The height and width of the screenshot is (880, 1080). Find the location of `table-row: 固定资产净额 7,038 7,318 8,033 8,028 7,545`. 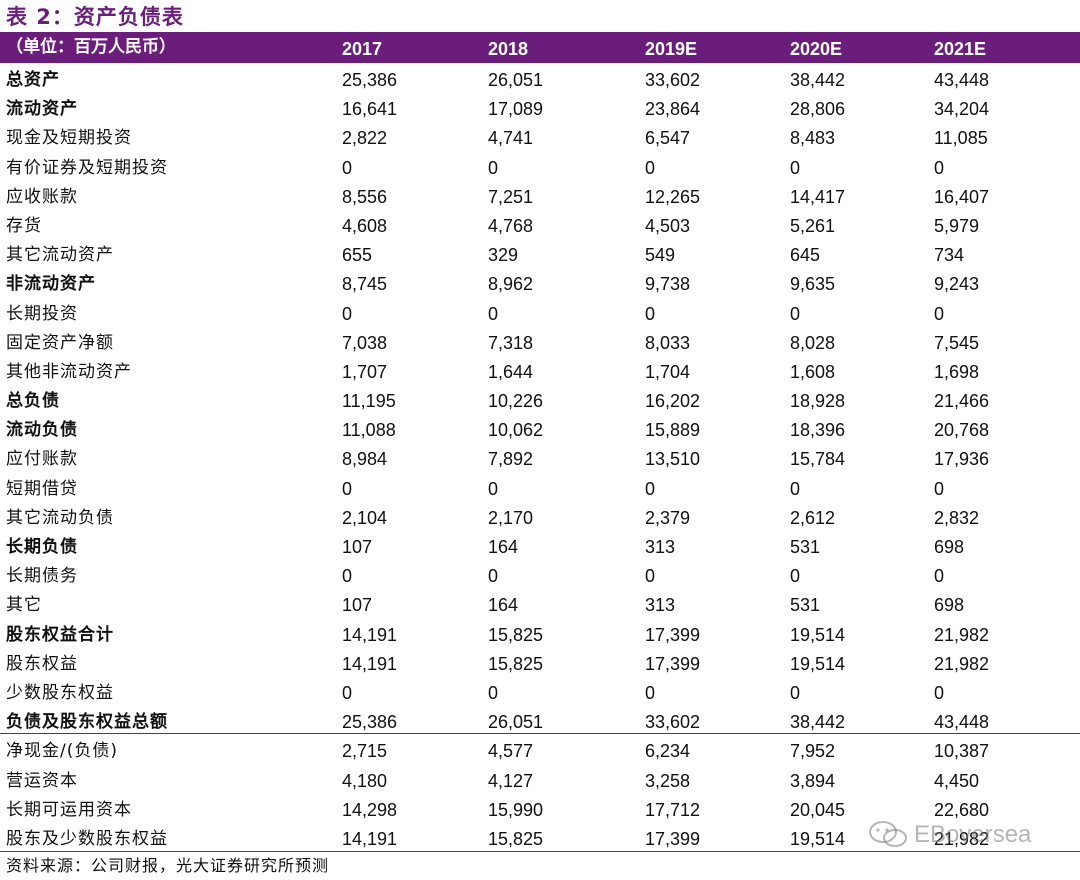

table-row: 固定资产净额 7,038 7,318 8,033 8,028 7,545 is located at coordinates (540, 343).